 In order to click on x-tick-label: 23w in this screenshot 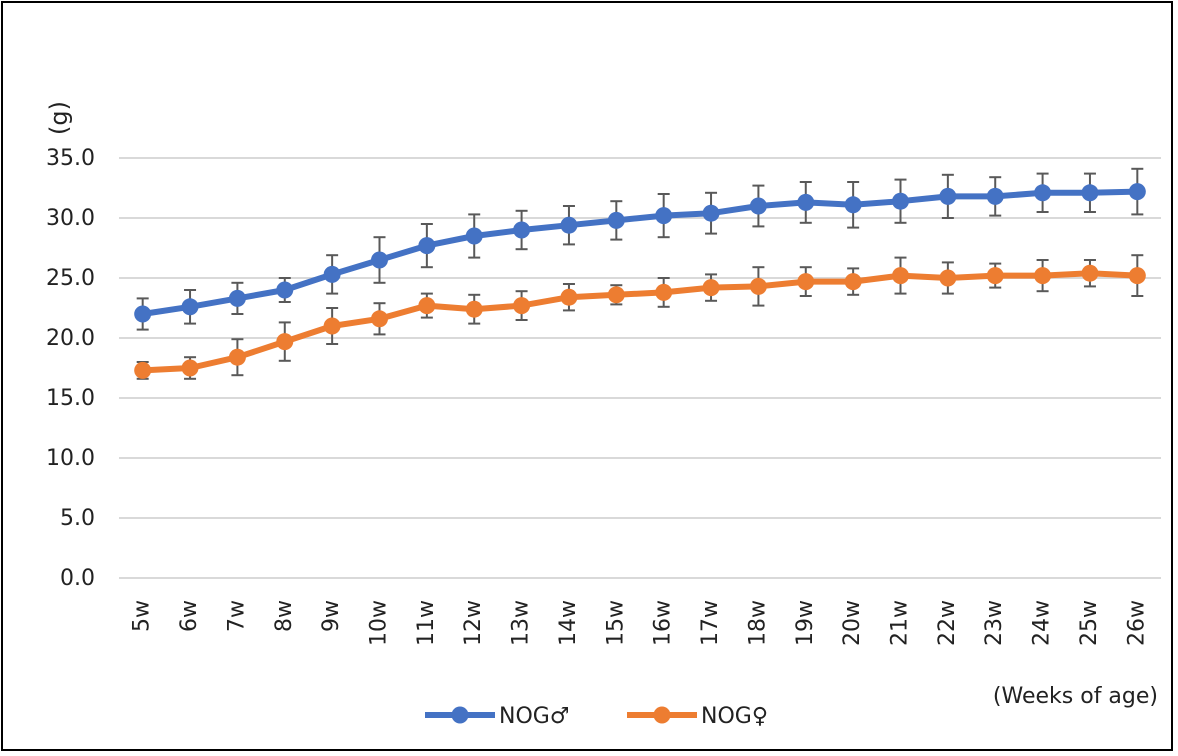, I will do `click(994, 623)`.